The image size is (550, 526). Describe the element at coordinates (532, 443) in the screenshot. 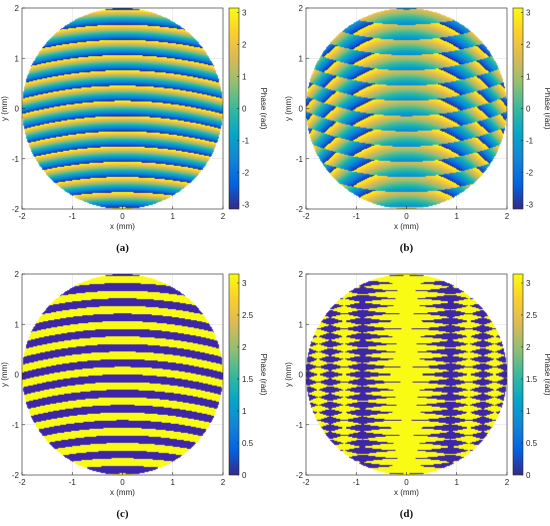

I see `colorbar-tick-label-d-1: 0.5` at that location.